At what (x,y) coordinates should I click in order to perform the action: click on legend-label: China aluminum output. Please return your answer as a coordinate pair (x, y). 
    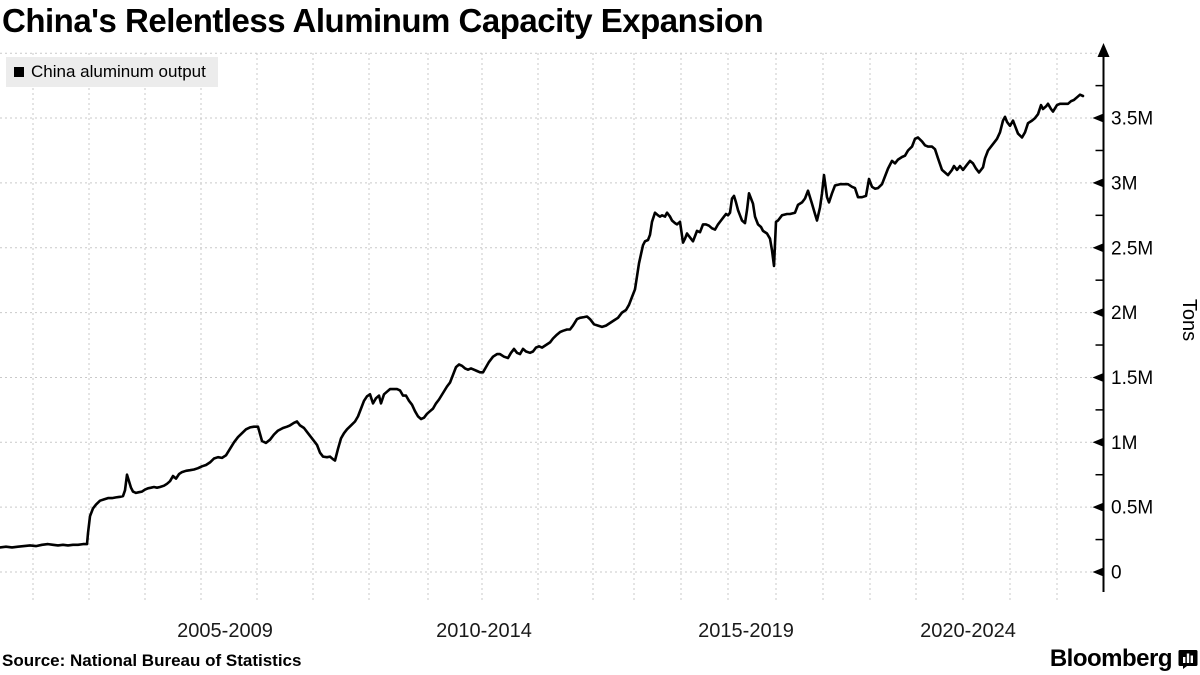
    Looking at the image, I should click on (118, 71).